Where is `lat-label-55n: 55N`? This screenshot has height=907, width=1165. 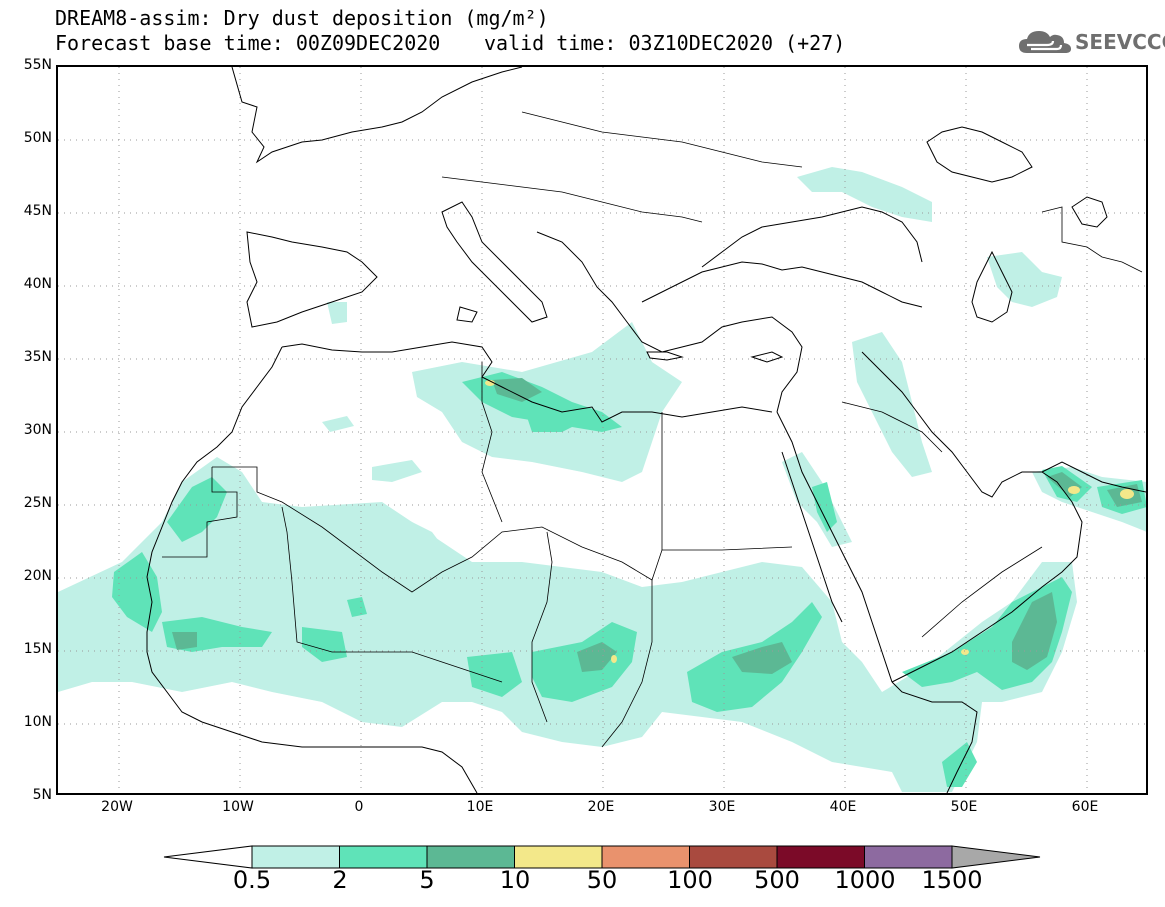 lat-label-55n: 55N is located at coordinates (37, 65).